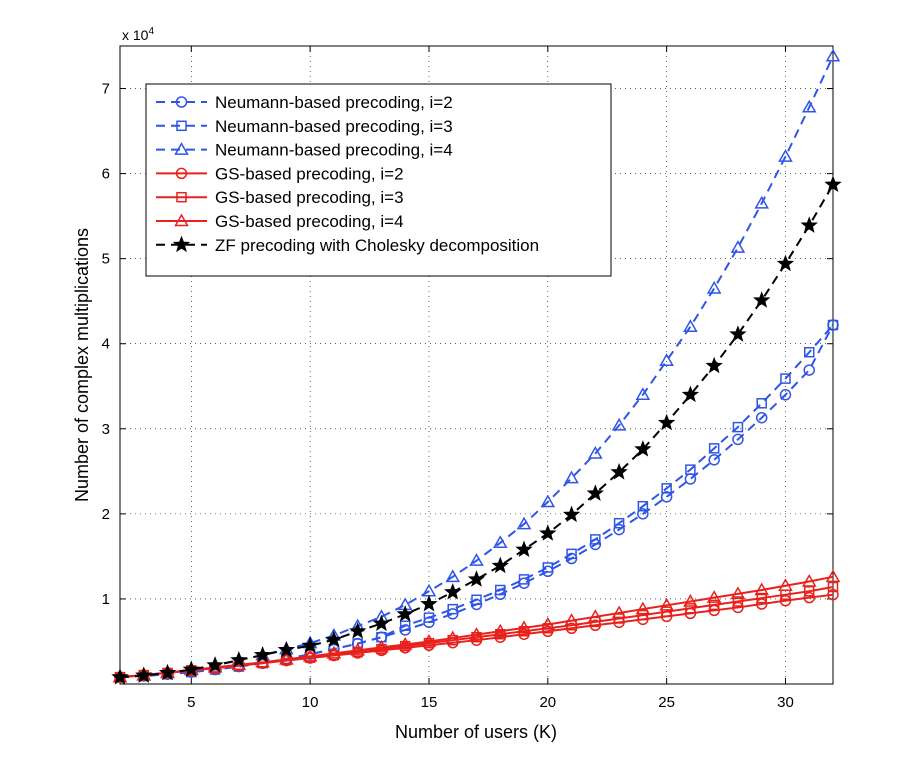 This screenshot has height=769, width=913. I want to click on legend-item: GS-based precoding, i=3, so click(280, 197).